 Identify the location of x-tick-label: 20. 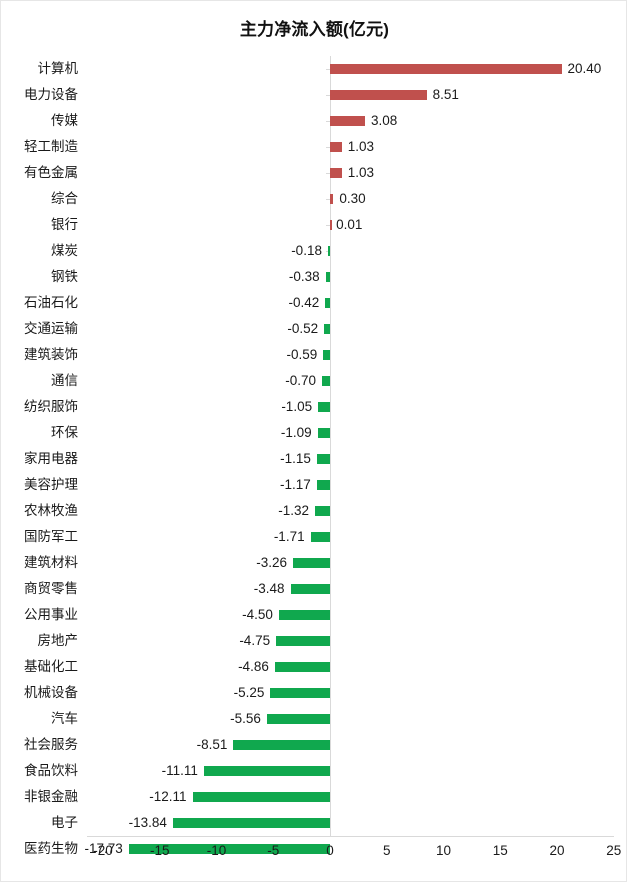
(557, 850).